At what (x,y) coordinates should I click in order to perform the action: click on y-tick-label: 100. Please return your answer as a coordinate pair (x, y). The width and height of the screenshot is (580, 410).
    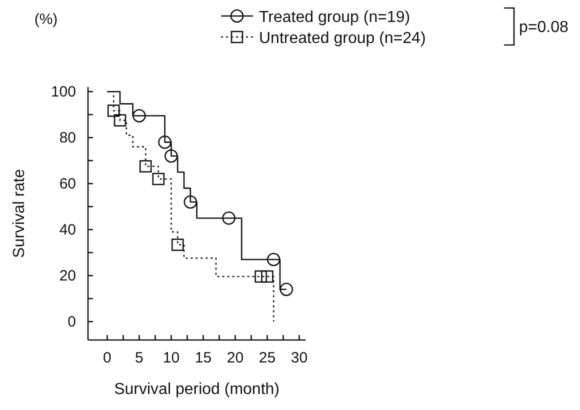
    Looking at the image, I should click on (63, 91).